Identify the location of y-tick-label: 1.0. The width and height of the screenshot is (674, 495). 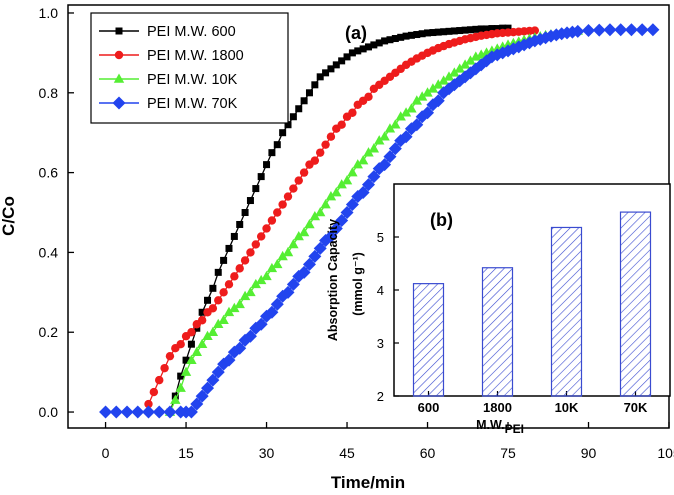
(49, 13).